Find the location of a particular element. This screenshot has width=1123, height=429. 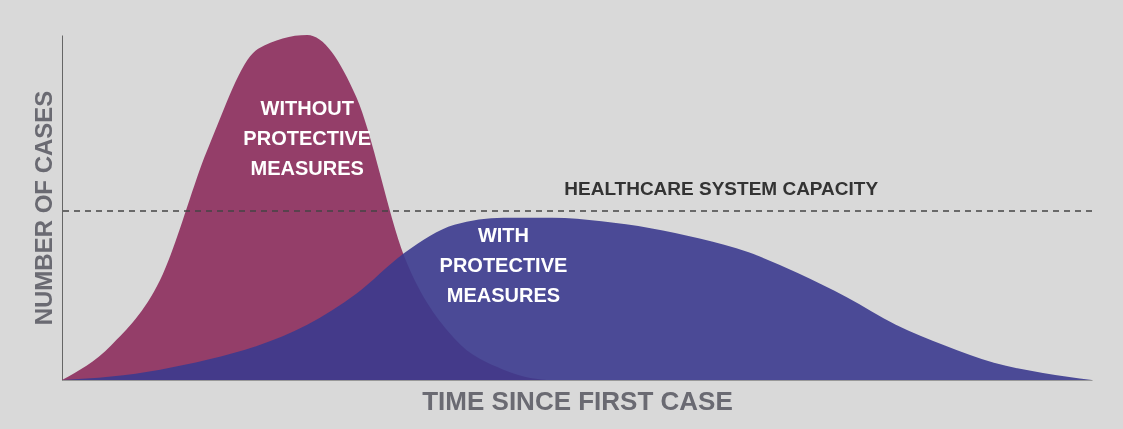

y-axis-title: NUMBER OF CASES is located at coordinates (43, 208).